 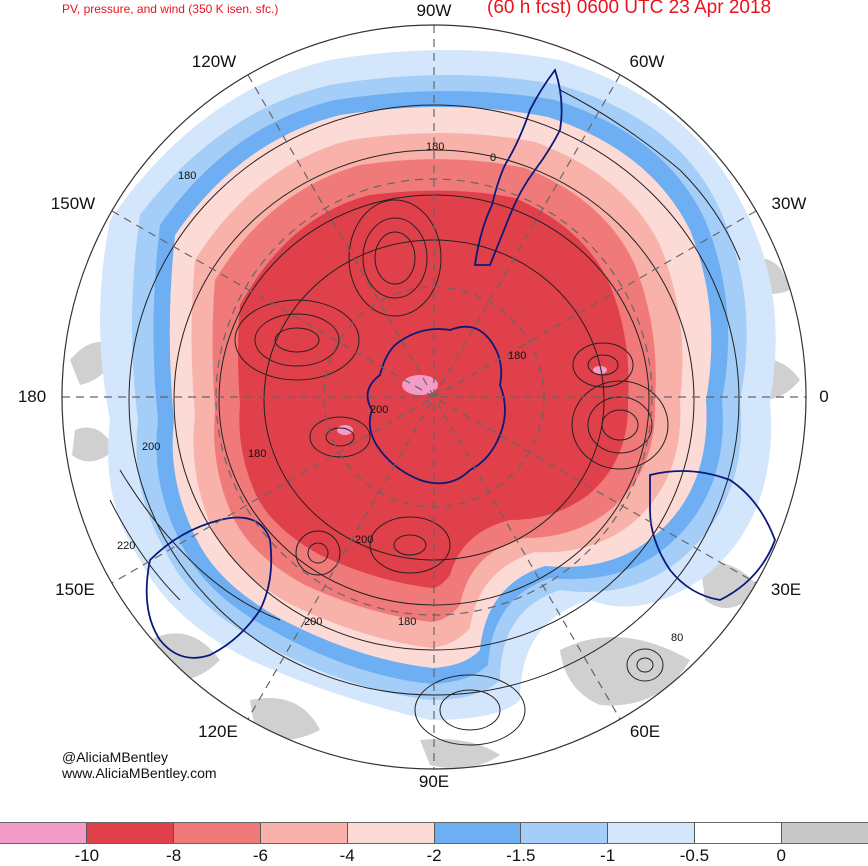 What do you see at coordinates (694, 855) in the screenshot?
I see `colorbar-tick-label: -0.5` at bounding box center [694, 855].